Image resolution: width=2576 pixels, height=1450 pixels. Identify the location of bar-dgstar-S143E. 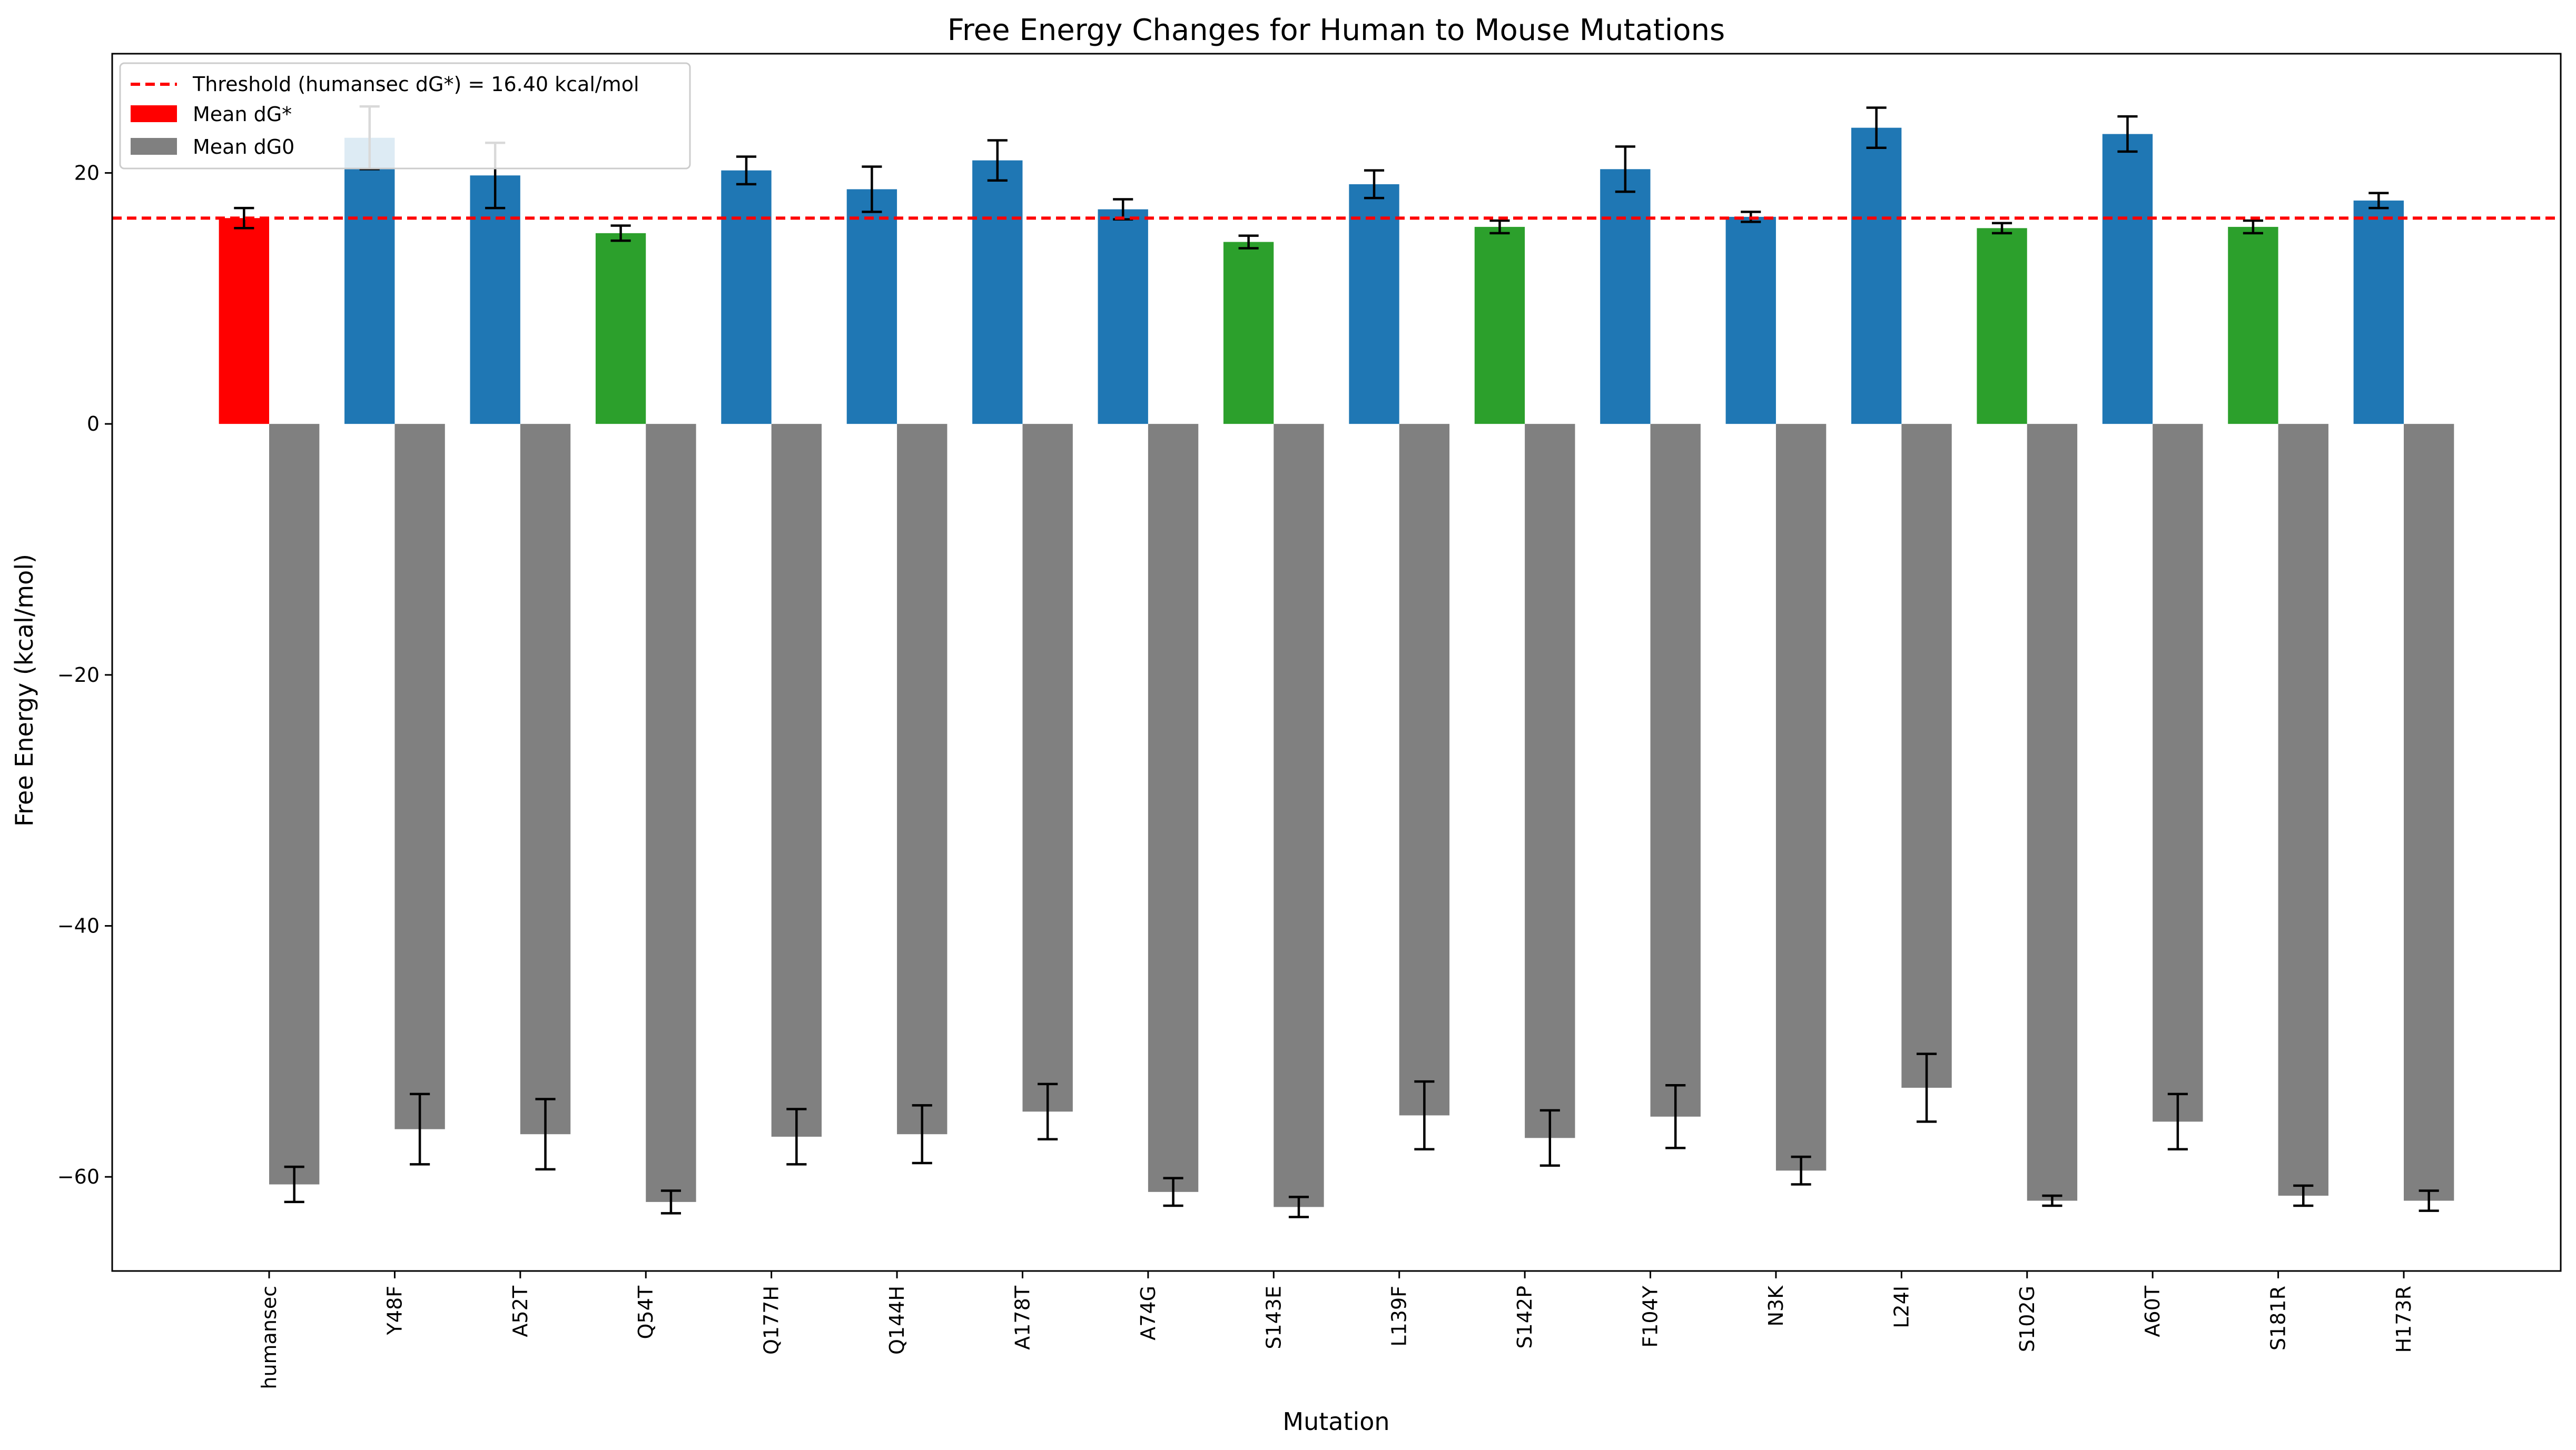
(1248, 333).